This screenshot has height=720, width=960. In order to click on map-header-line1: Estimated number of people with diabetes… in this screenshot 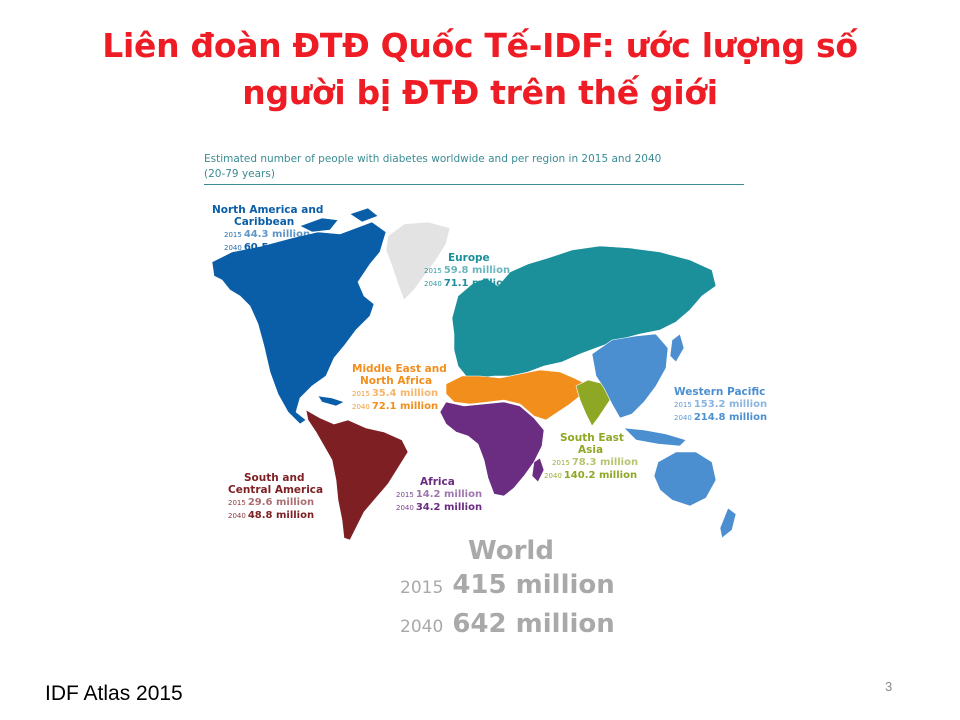, I will do `click(433, 159)`.